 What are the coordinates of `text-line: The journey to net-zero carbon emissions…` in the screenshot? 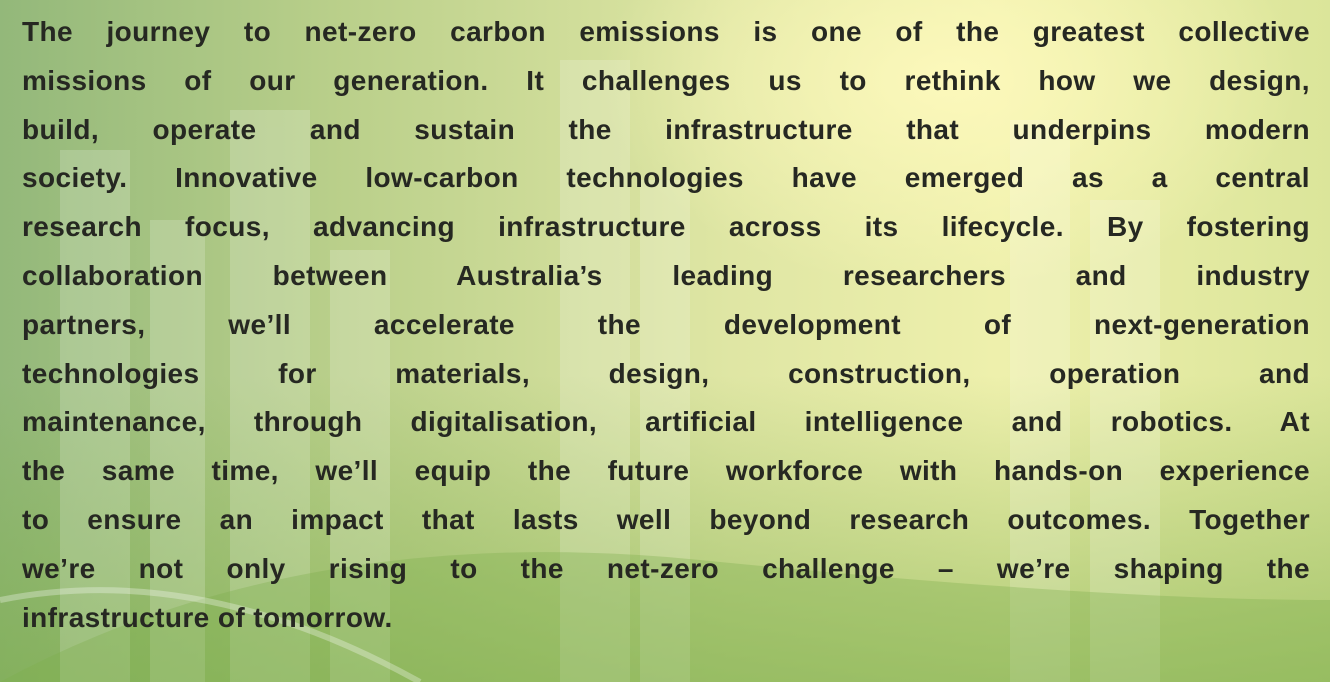 It's located at (666, 31).